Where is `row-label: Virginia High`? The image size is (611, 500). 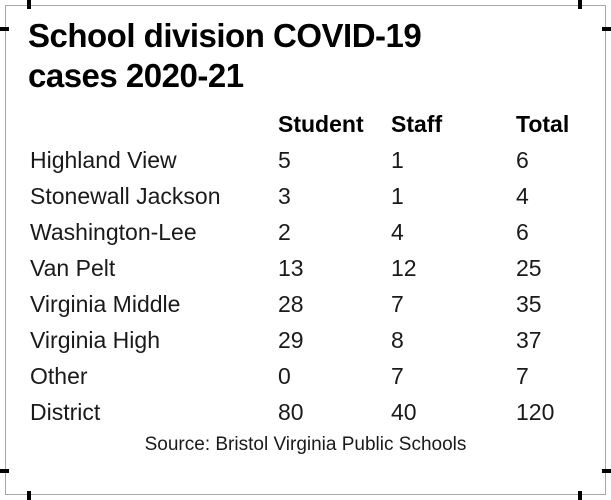
row-label: Virginia High is located at coordinates (95, 340).